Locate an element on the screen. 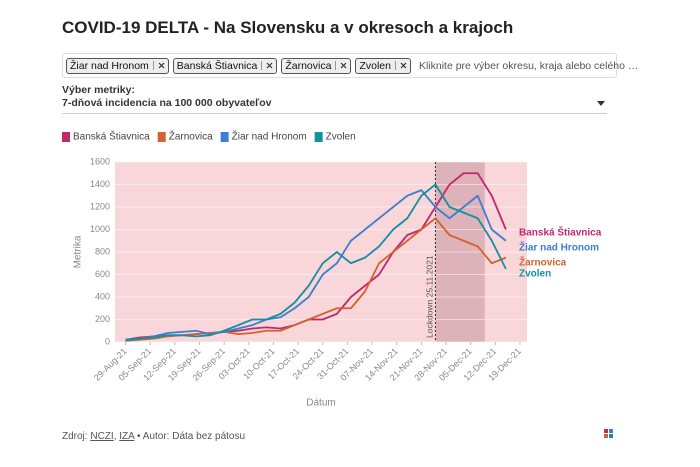 The height and width of the screenshot is (467, 700). end-label: Zvolen is located at coordinates (535, 274).